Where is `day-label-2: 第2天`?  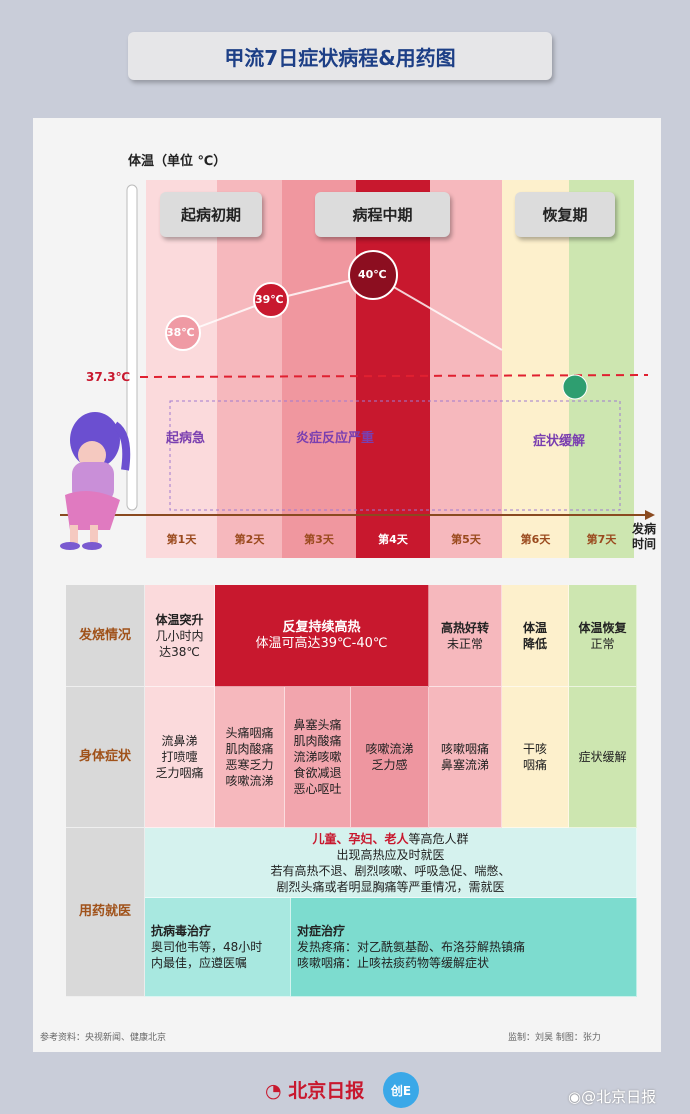 day-label-2: 第2天 is located at coordinates (249, 539).